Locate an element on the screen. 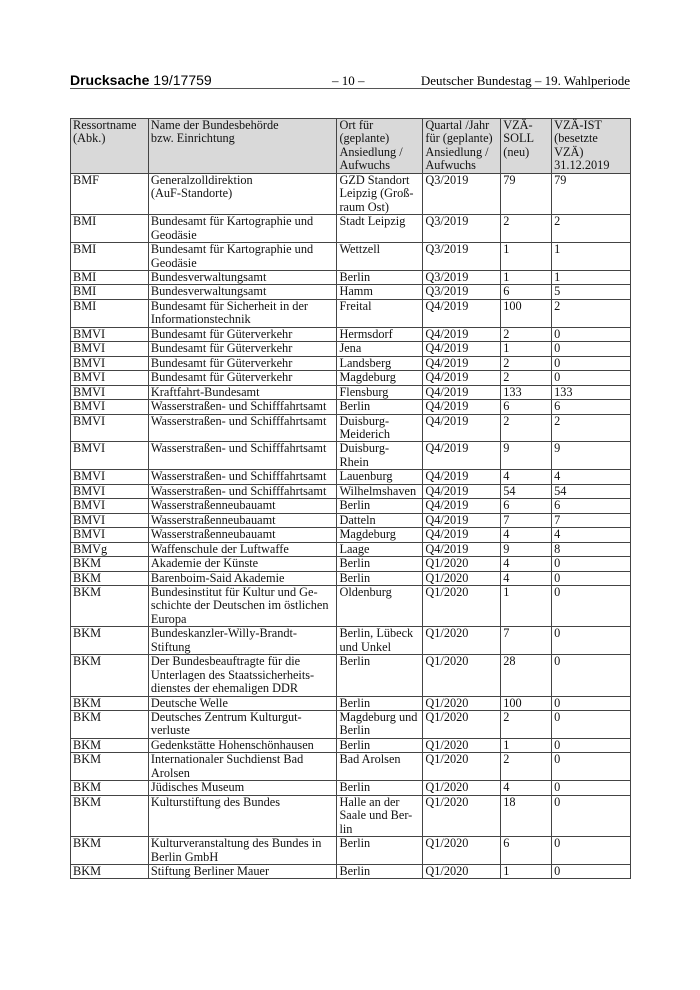 The width and height of the screenshot is (700, 990). ort-cell: Magdeburg und Berlin is located at coordinates (380, 724).